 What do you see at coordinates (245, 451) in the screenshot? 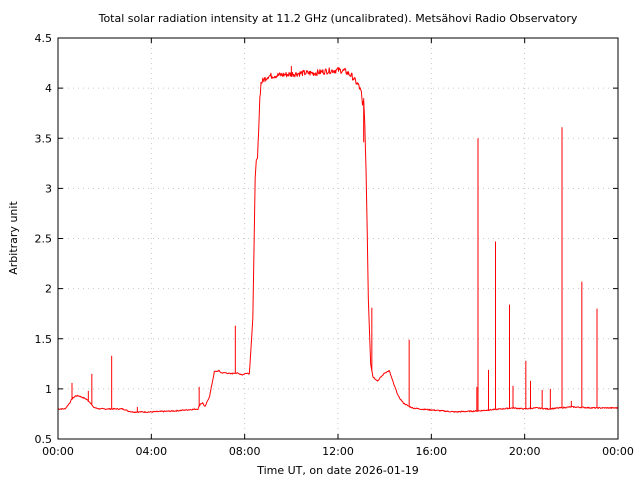
I see `x-tick-label: 08:00` at bounding box center [245, 451].